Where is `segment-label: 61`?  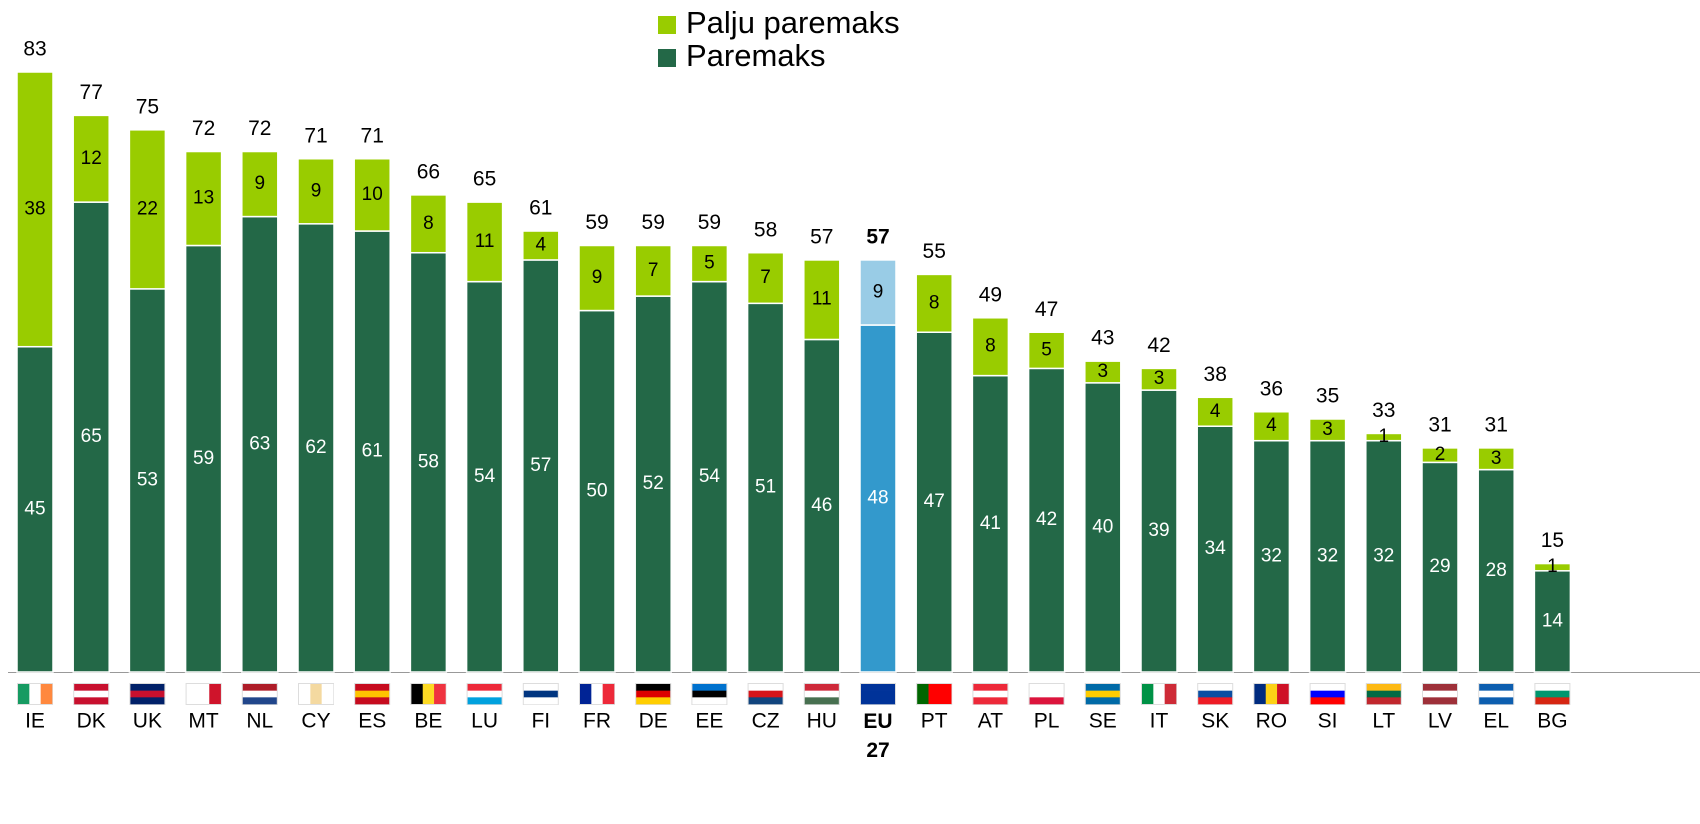
segment-label: 61 is located at coordinates (372, 451).